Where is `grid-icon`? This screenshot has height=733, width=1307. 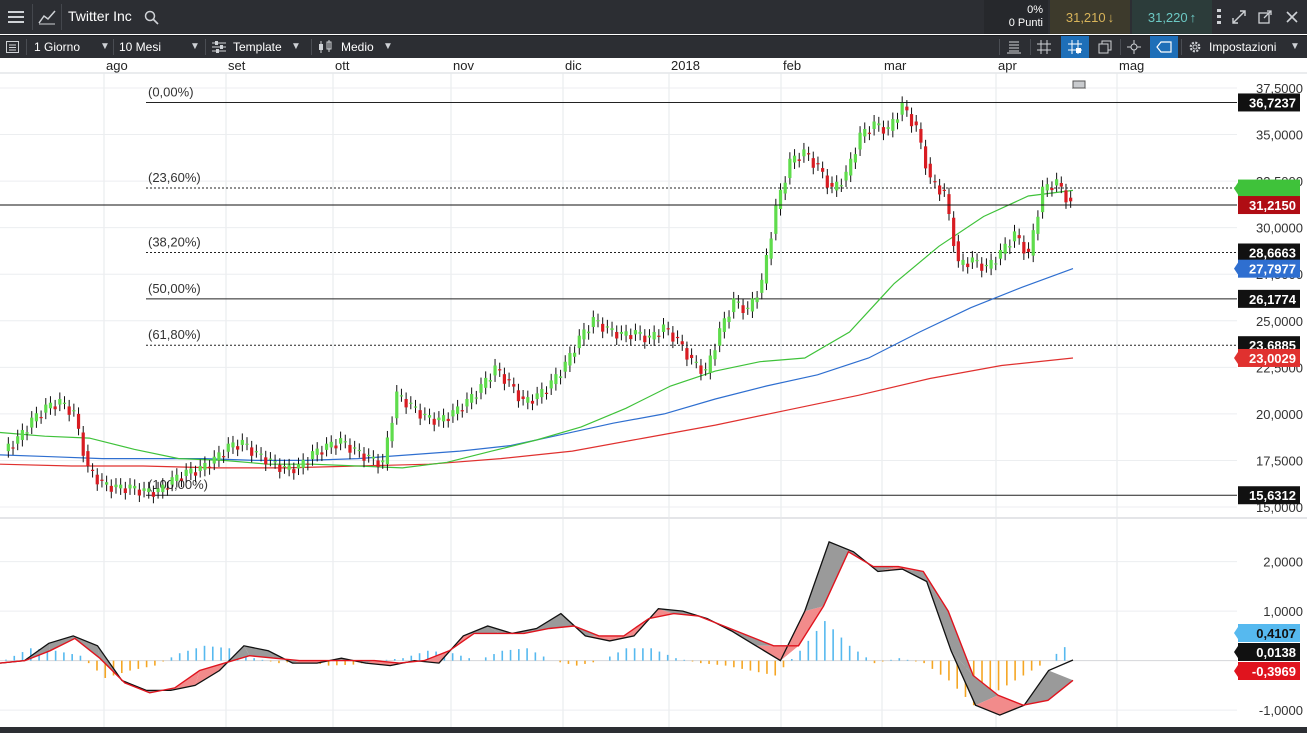
grid-icon is located at coordinates (1044, 47).